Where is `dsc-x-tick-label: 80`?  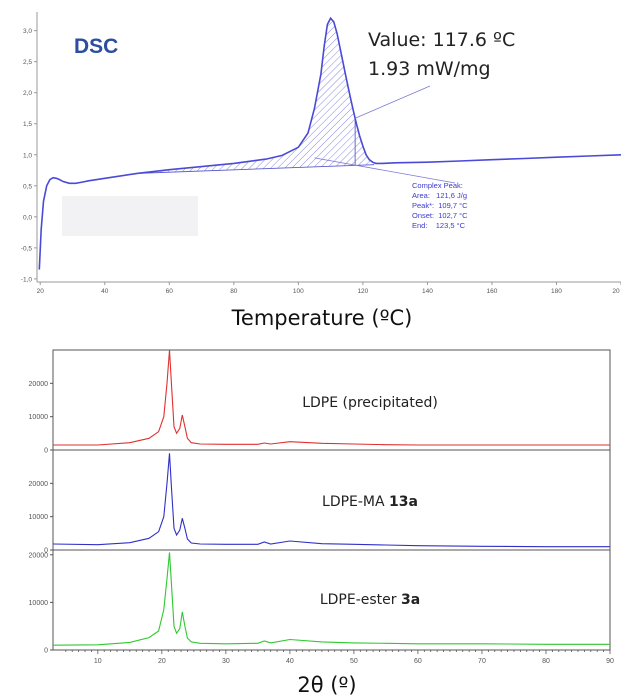 dsc-x-tick-label: 80 is located at coordinates (234, 291).